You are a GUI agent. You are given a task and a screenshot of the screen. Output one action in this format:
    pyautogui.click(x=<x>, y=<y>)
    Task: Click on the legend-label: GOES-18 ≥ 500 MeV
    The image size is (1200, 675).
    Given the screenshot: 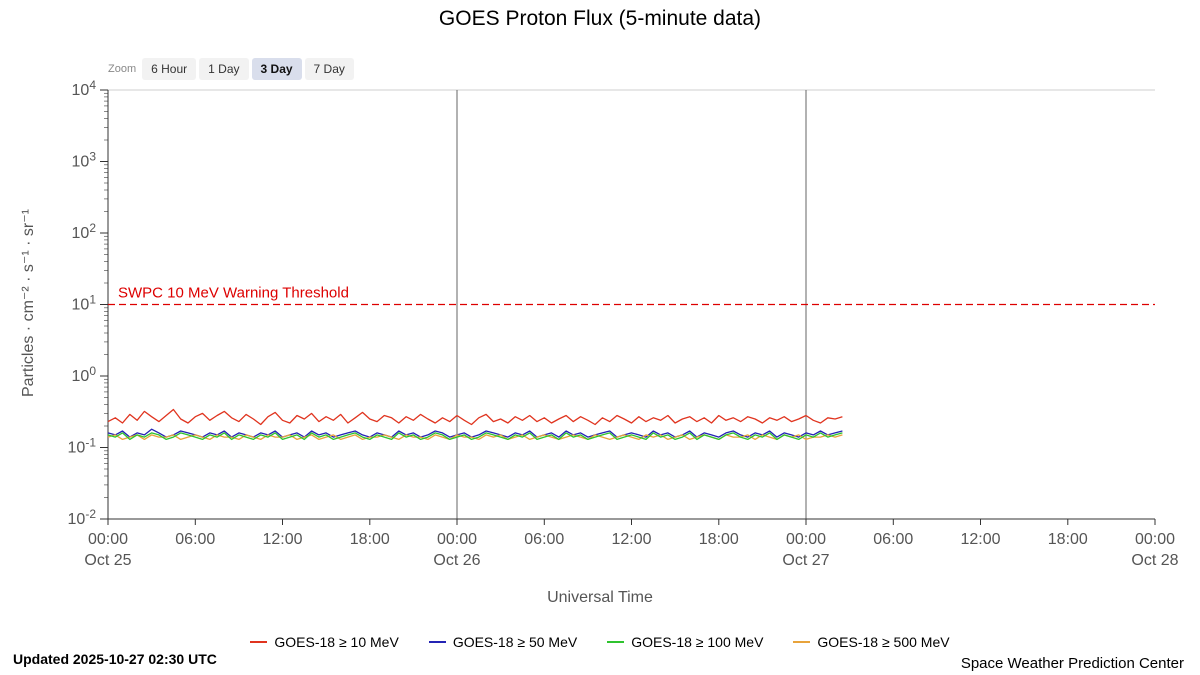 What is the action you would take?
    pyautogui.click(x=883, y=642)
    